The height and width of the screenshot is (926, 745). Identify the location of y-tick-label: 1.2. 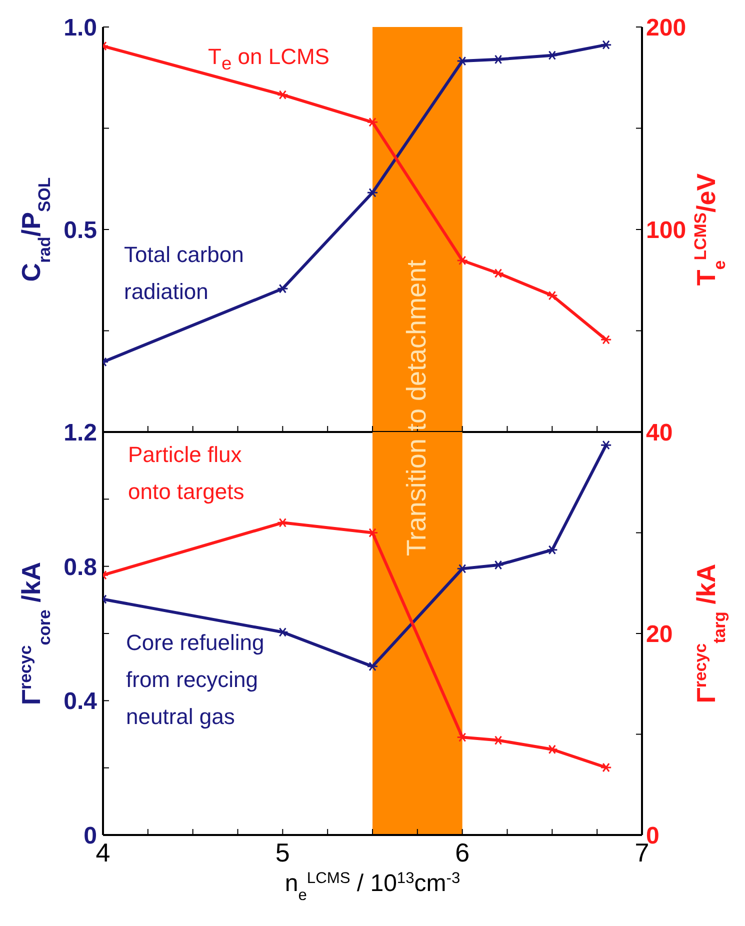
(80, 433).